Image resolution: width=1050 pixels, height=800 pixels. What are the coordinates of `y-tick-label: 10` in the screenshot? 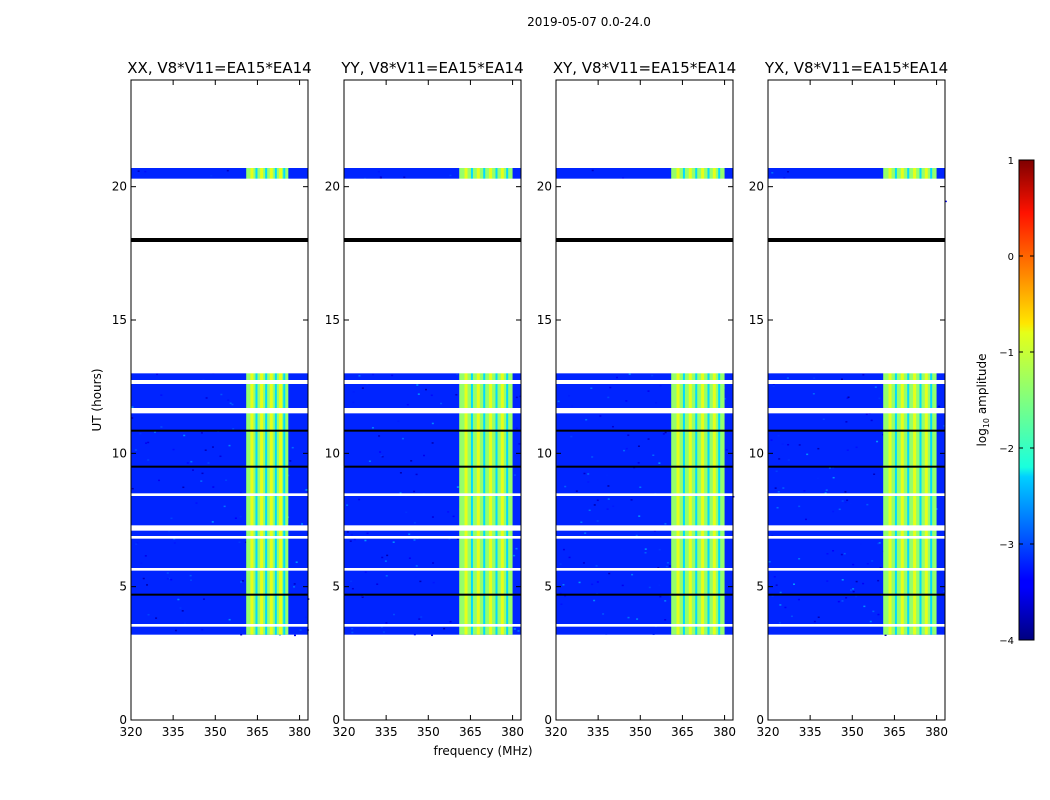 It's located at (544, 453).